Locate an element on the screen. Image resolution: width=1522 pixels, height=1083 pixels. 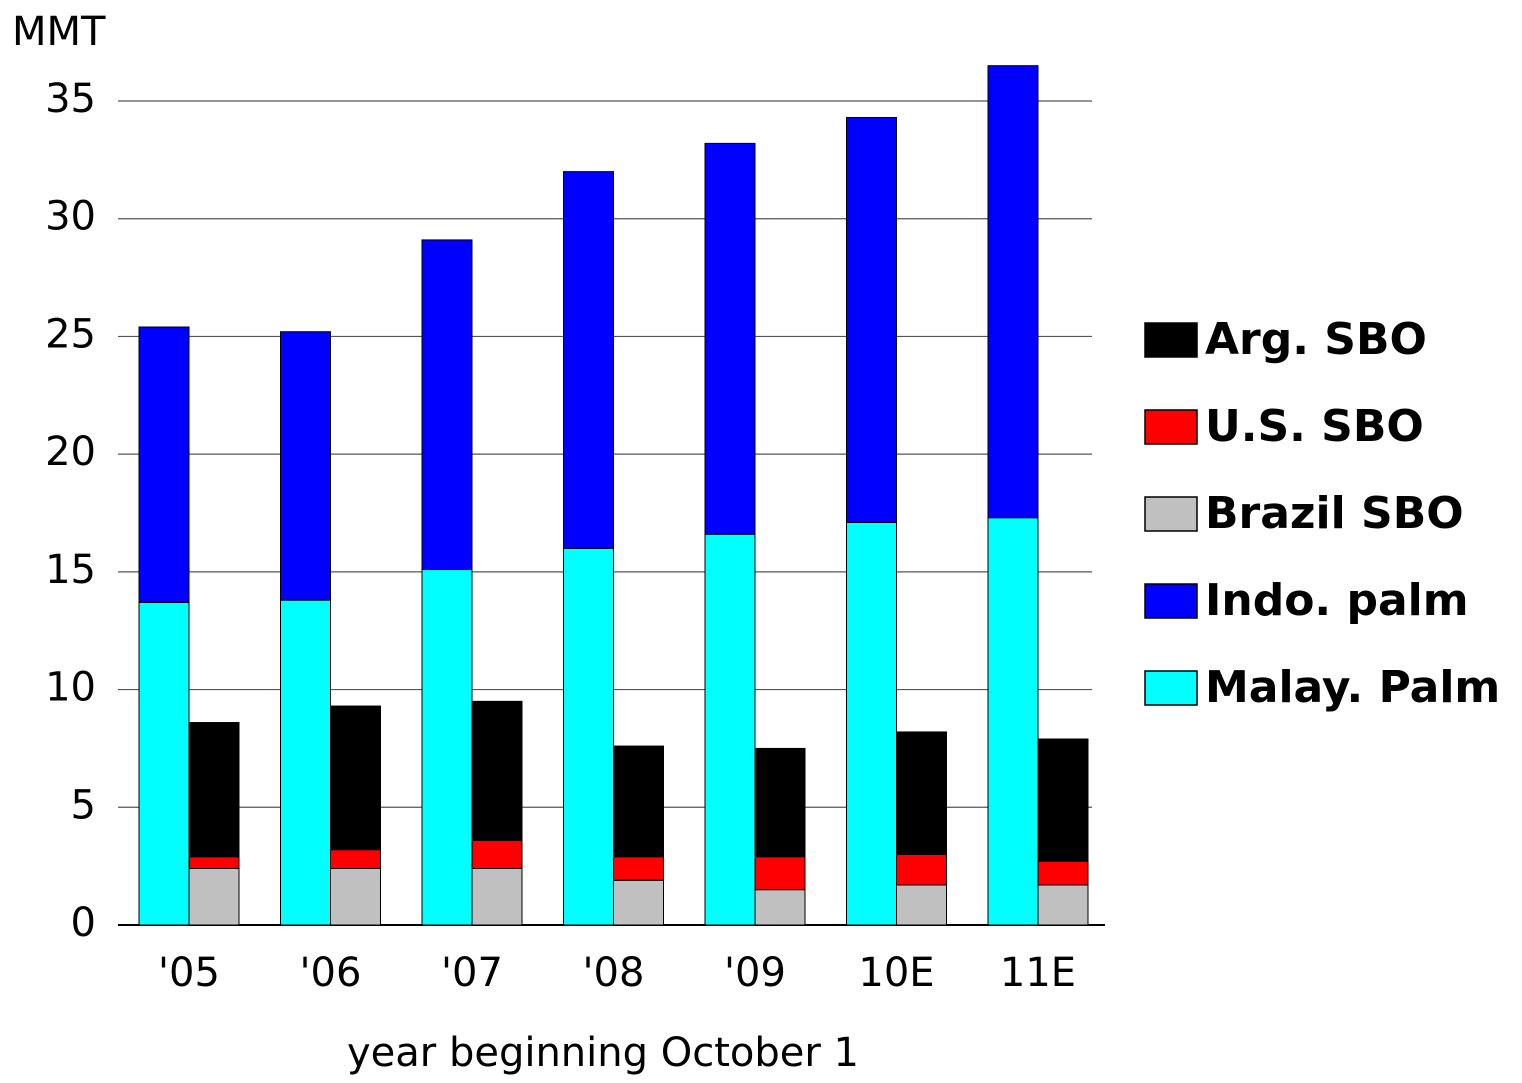
y-tick-label: 15 is located at coordinates (70, 570).